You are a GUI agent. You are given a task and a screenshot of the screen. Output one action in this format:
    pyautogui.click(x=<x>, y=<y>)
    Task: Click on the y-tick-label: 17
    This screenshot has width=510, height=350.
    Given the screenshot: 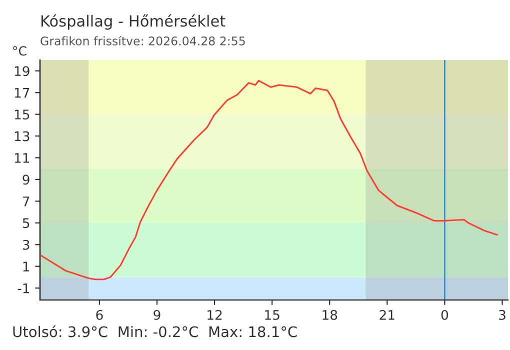 What is the action you would take?
    pyautogui.click(x=22, y=93)
    